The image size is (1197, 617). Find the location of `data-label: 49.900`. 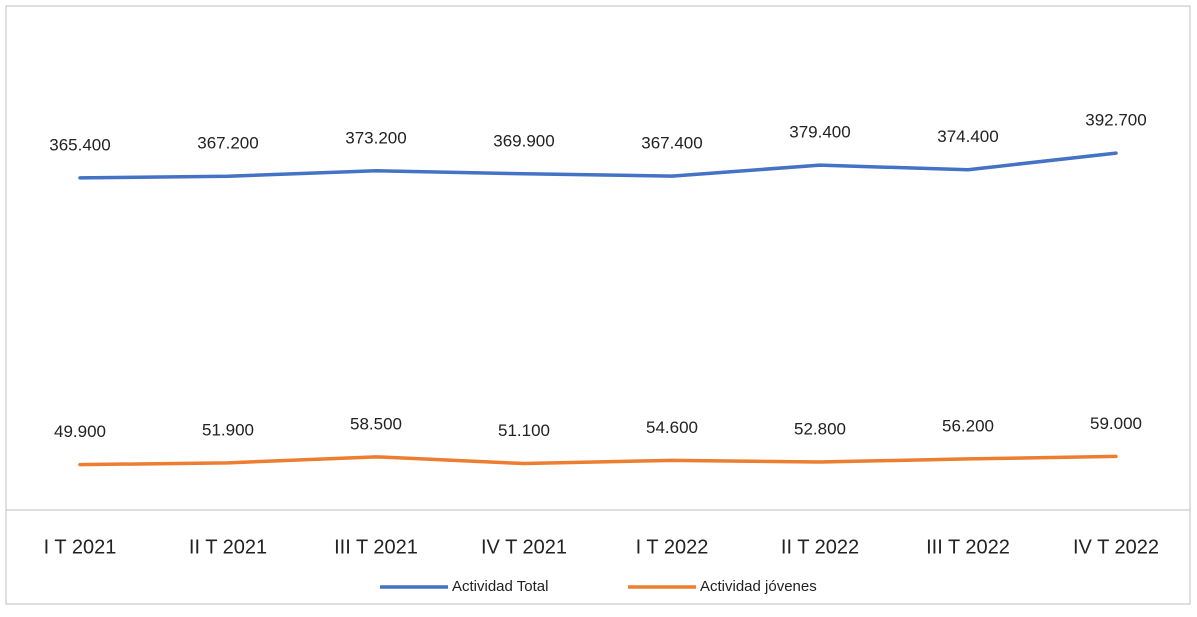

data-label: 49.900 is located at coordinates (80, 431).